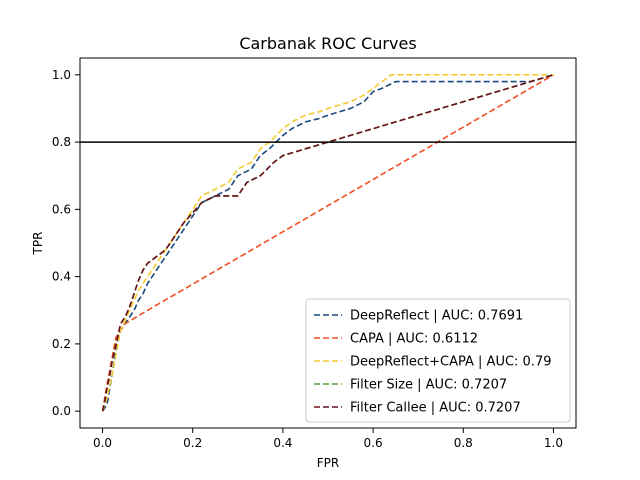 The image size is (640, 480). What do you see at coordinates (435, 408) in the screenshot?
I see `legend-entry: Filter Callee | AUC: 0.7207` at bounding box center [435, 408].